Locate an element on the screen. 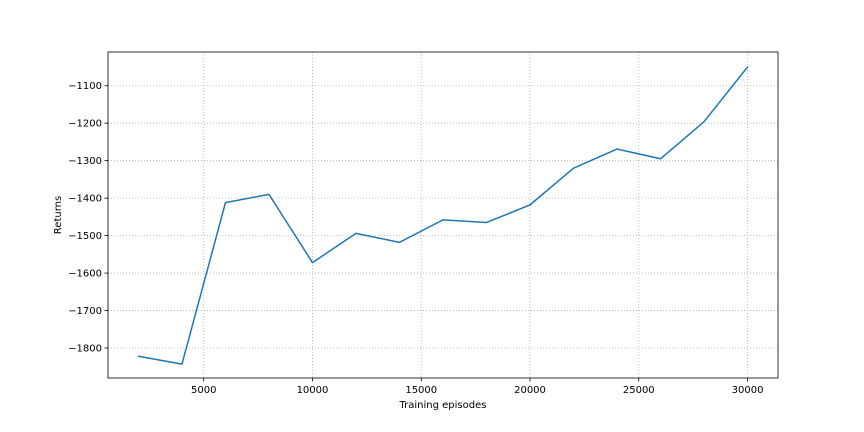 The width and height of the screenshot is (864, 432). x-tick-label: 5000 is located at coordinates (203, 390).